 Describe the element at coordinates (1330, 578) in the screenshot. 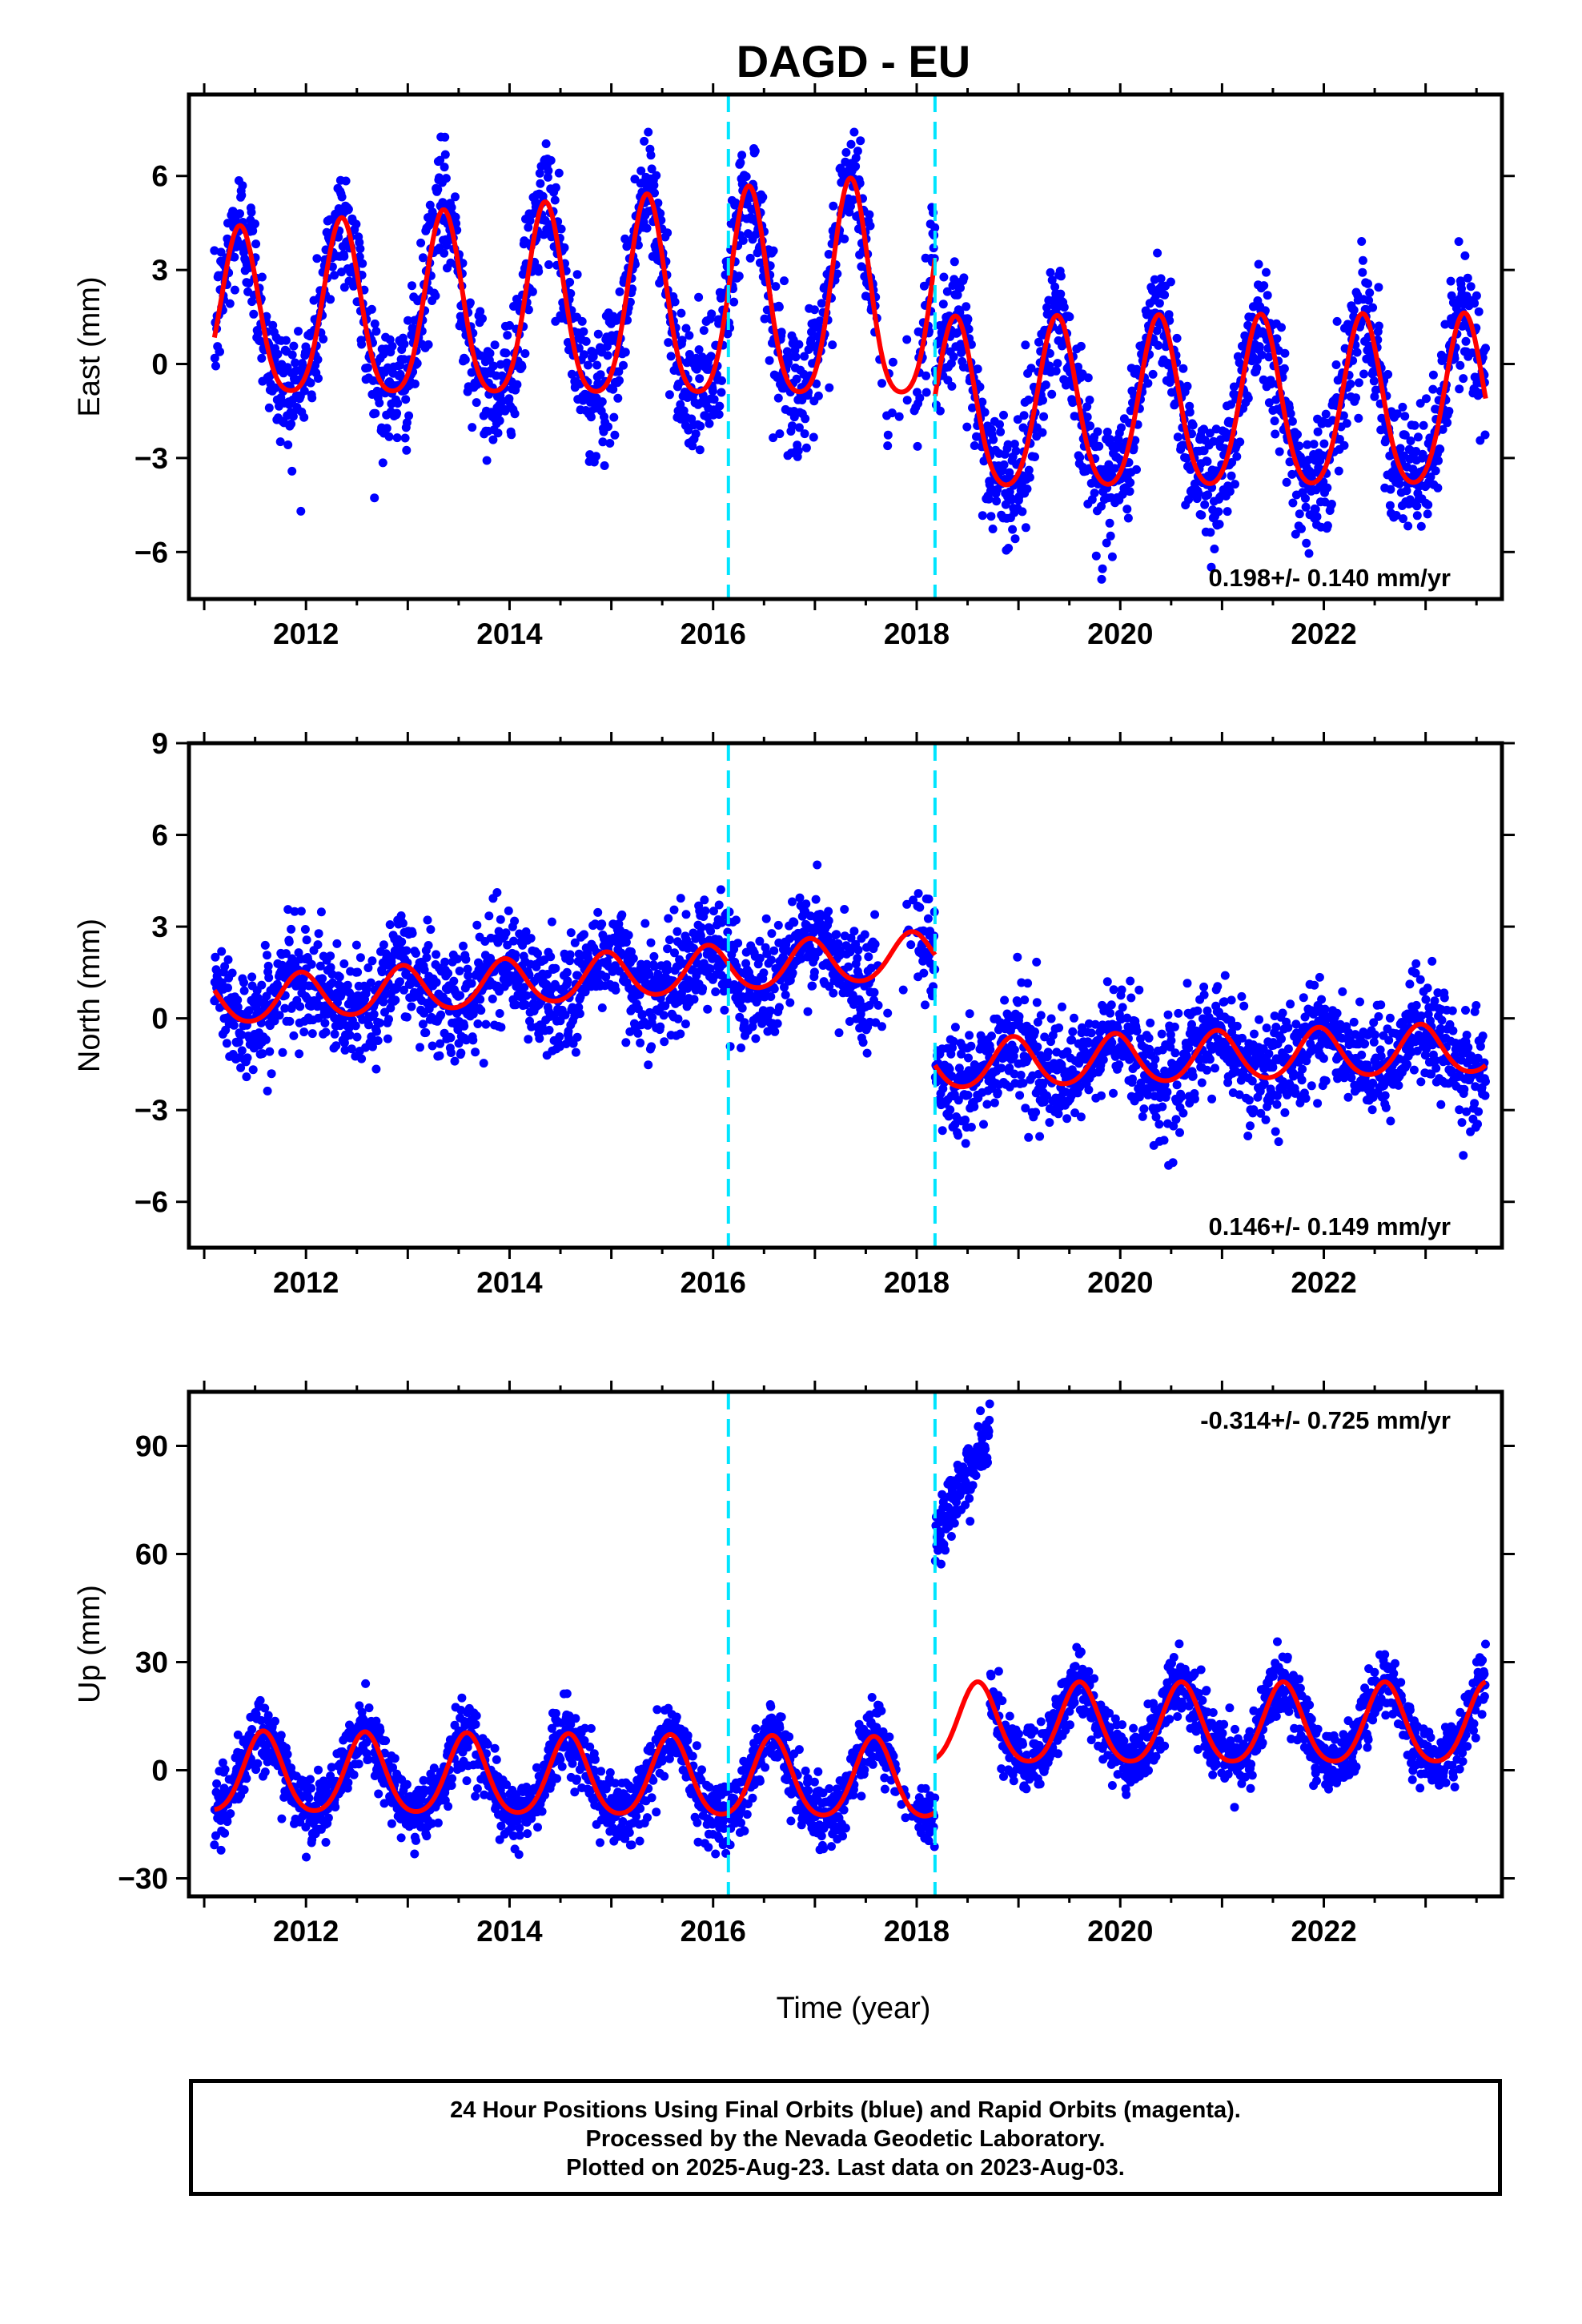

I see `rate-annotation: 0.198+/- 0.140 mm/yr` at that location.